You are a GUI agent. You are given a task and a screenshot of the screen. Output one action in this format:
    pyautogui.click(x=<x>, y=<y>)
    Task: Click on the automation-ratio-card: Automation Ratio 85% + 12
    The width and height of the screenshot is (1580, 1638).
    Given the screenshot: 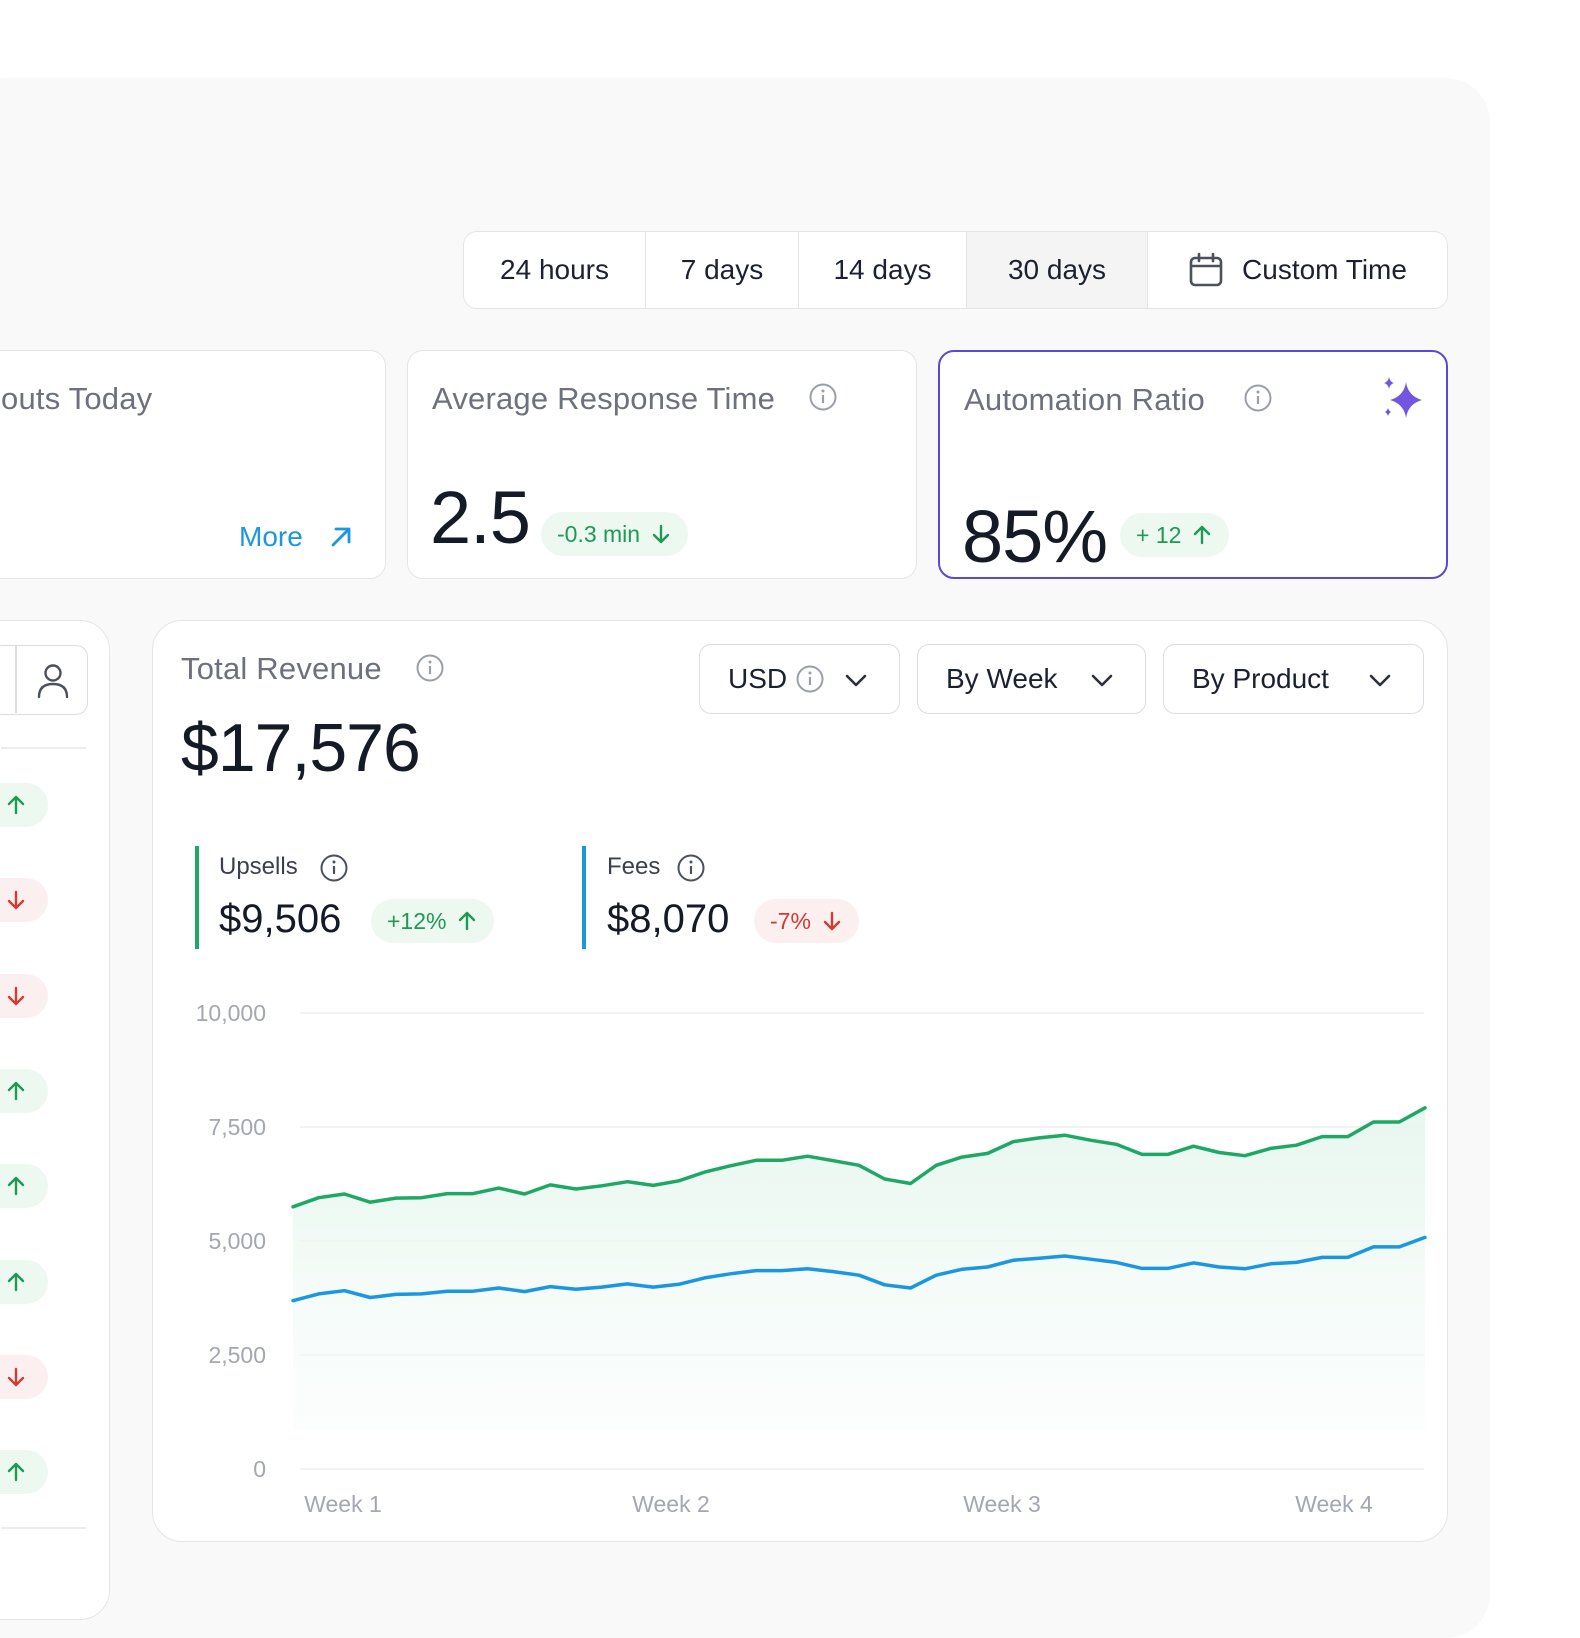 What is the action you would take?
    pyautogui.click(x=1193, y=464)
    